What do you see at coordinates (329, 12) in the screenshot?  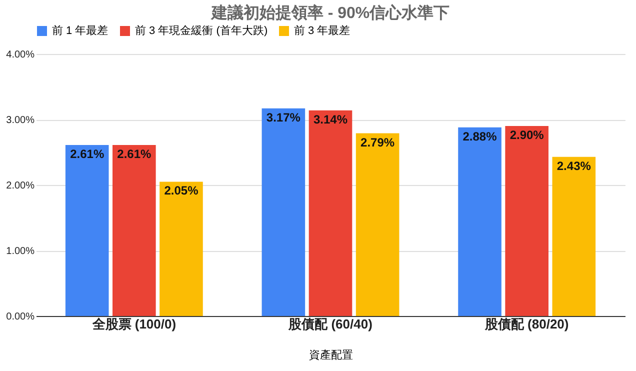 I see `chart-title: 建議初始提領率 - 90%信心水準下` at bounding box center [329, 12].